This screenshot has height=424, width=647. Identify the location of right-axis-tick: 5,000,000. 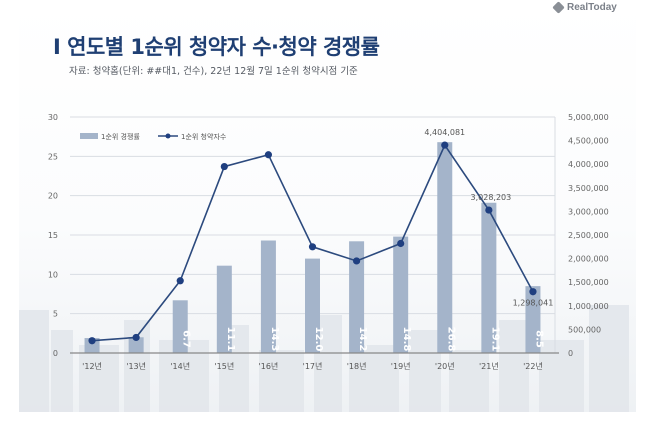
(588, 117).